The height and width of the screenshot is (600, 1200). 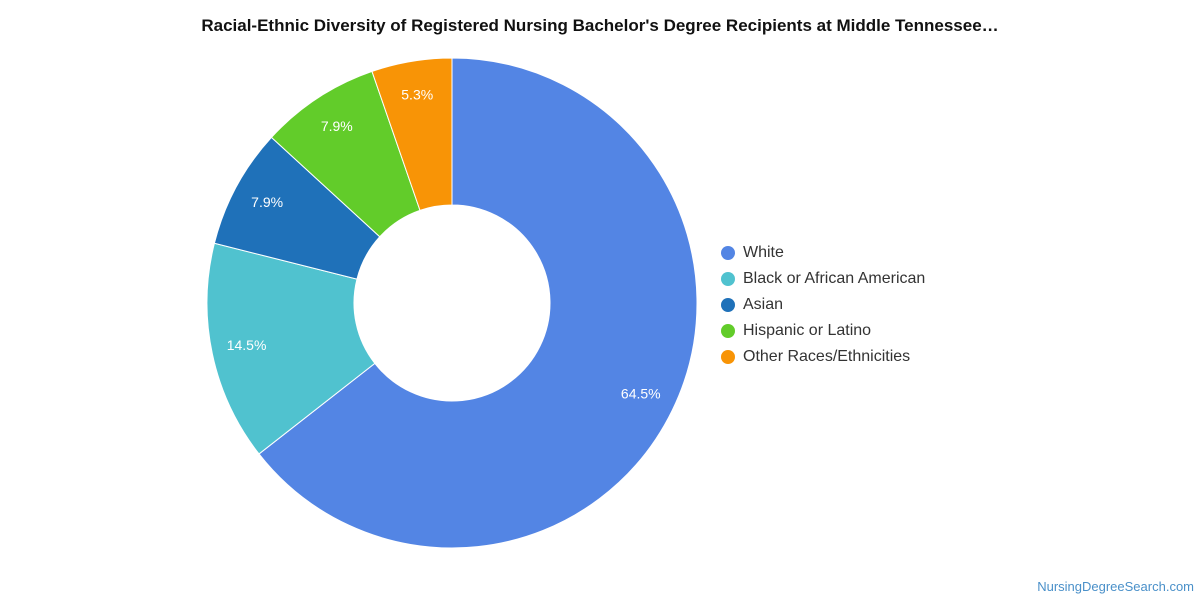 I want to click on legend-item-black-or-african-american: Black or African American, so click(x=823, y=279).